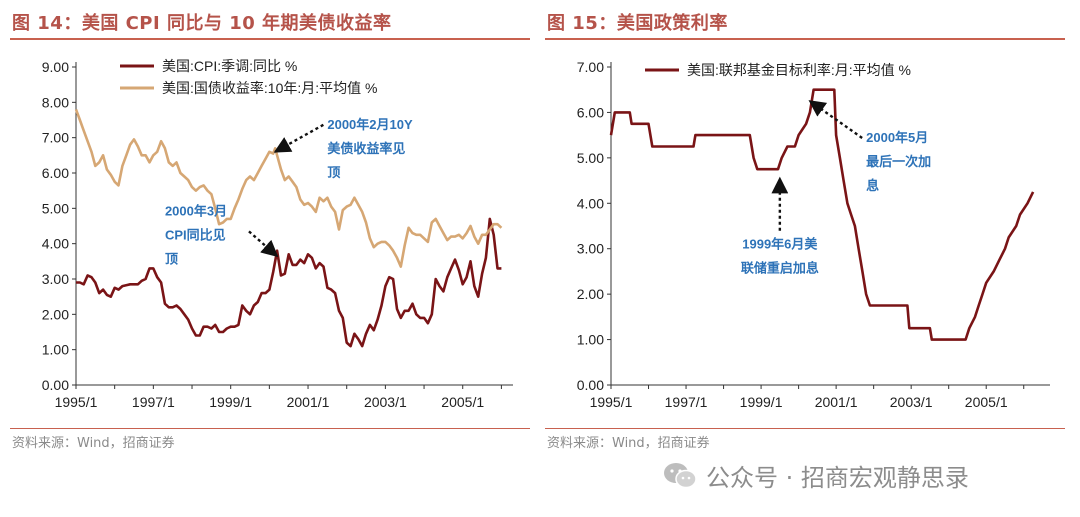 This screenshot has height=517, width=1080. What do you see at coordinates (195, 234) in the screenshot?
I see `annotation-text: CPI同比见` at bounding box center [195, 234].